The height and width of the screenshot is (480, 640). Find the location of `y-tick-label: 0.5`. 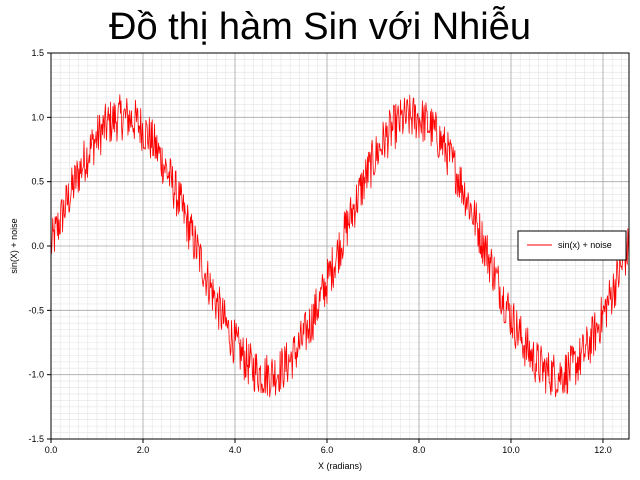

y-tick-label: 0.5 is located at coordinates (37, 182).